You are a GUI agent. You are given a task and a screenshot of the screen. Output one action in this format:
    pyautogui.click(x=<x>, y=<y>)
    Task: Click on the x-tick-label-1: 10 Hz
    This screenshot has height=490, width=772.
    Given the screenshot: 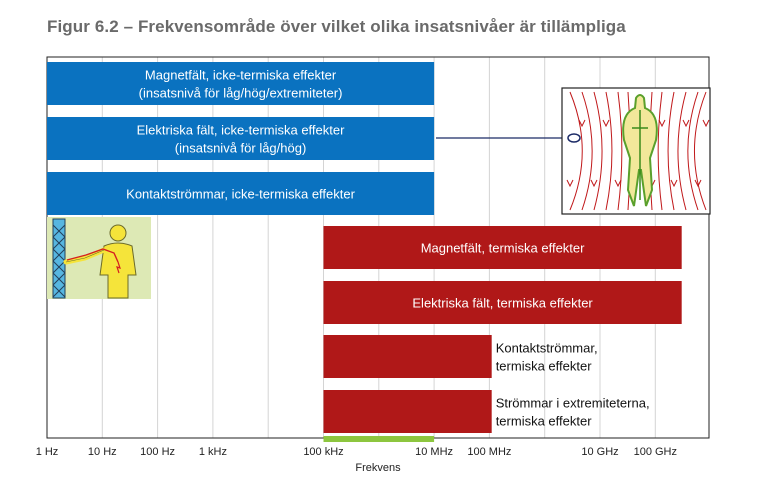 What is the action you would take?
    pyautogui.click(x=102, y=452)
    